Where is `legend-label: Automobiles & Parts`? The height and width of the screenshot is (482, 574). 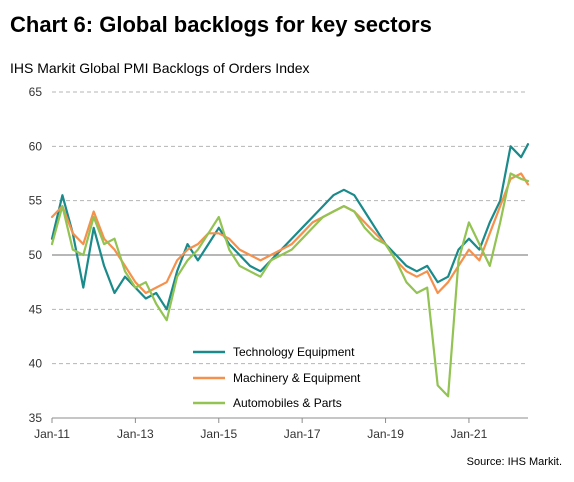 legend-label: Automobiles & Parts is located at coordinates (287, 403).